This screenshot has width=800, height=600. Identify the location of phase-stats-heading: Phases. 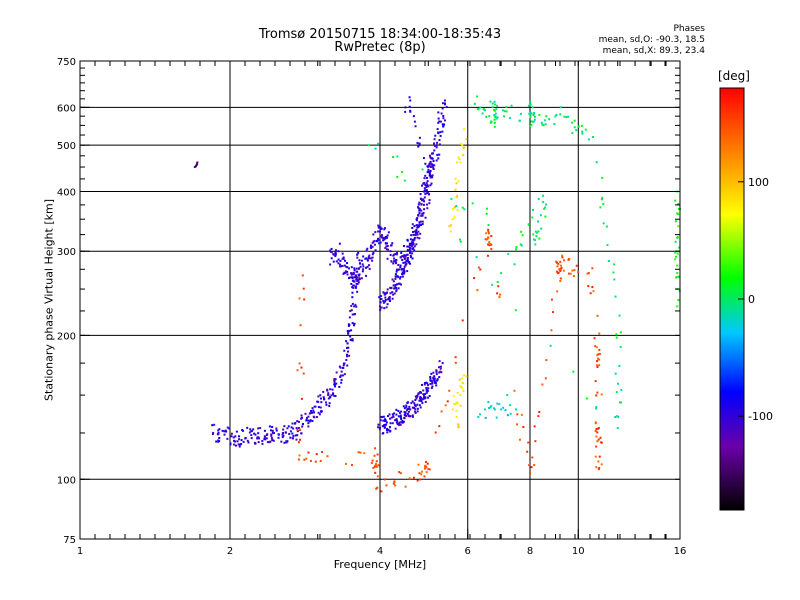
(689, 29).